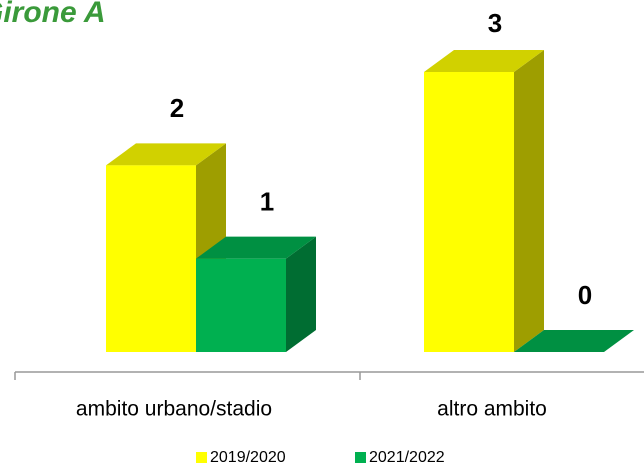 The height and width of the screenshot is (472, 644). Describe the element at coordinates (495, 23) in the screenshot. I see `data-label: 3` at that location.